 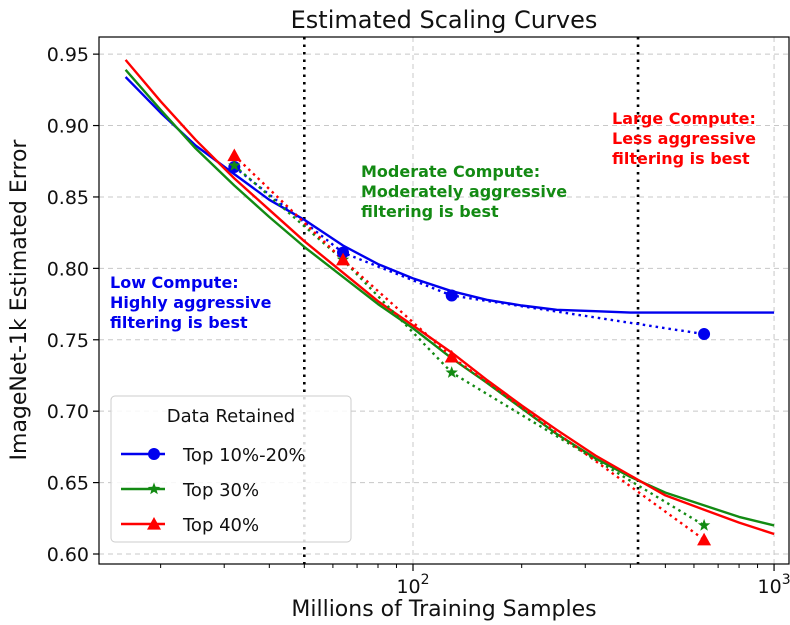 I want to click on legend-title: Data Retained, so click(x=231, y=416).